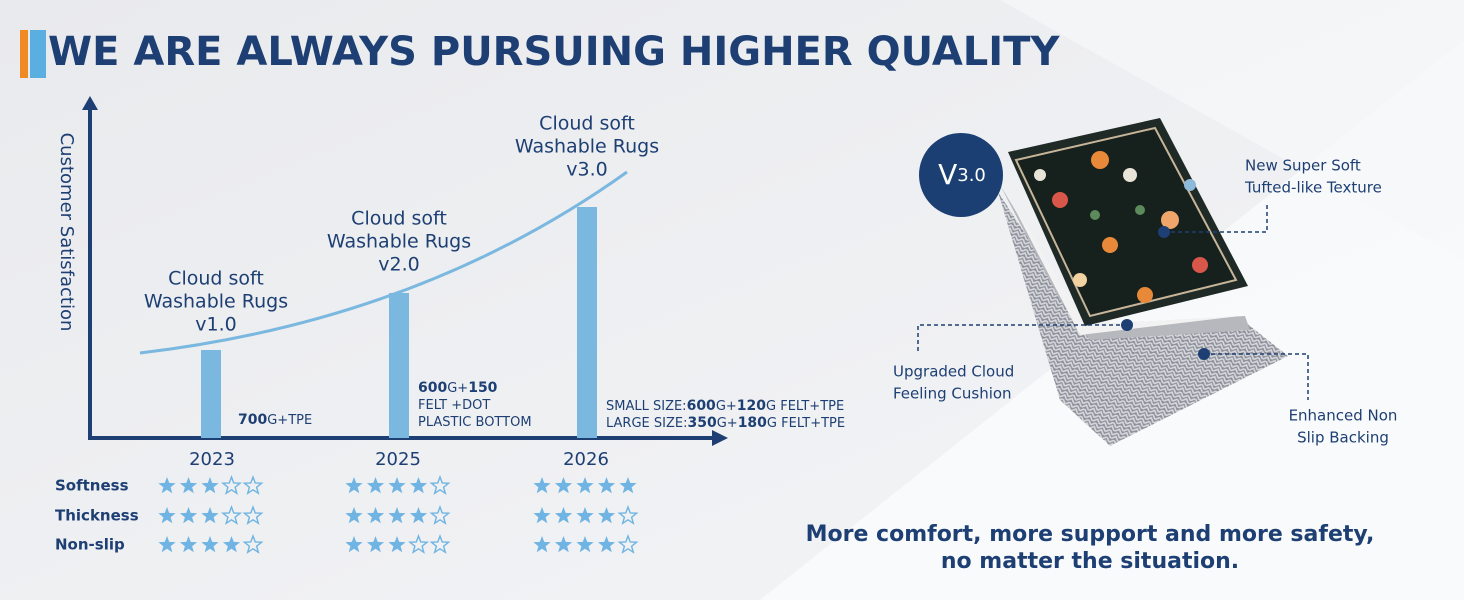 The height and width of the screenshot is (600, 1464). What do you see at coordinates (1343, 416) in the screenshot?
I see `callout-text: Enhanced Non` at bounding box center [1343, 416].